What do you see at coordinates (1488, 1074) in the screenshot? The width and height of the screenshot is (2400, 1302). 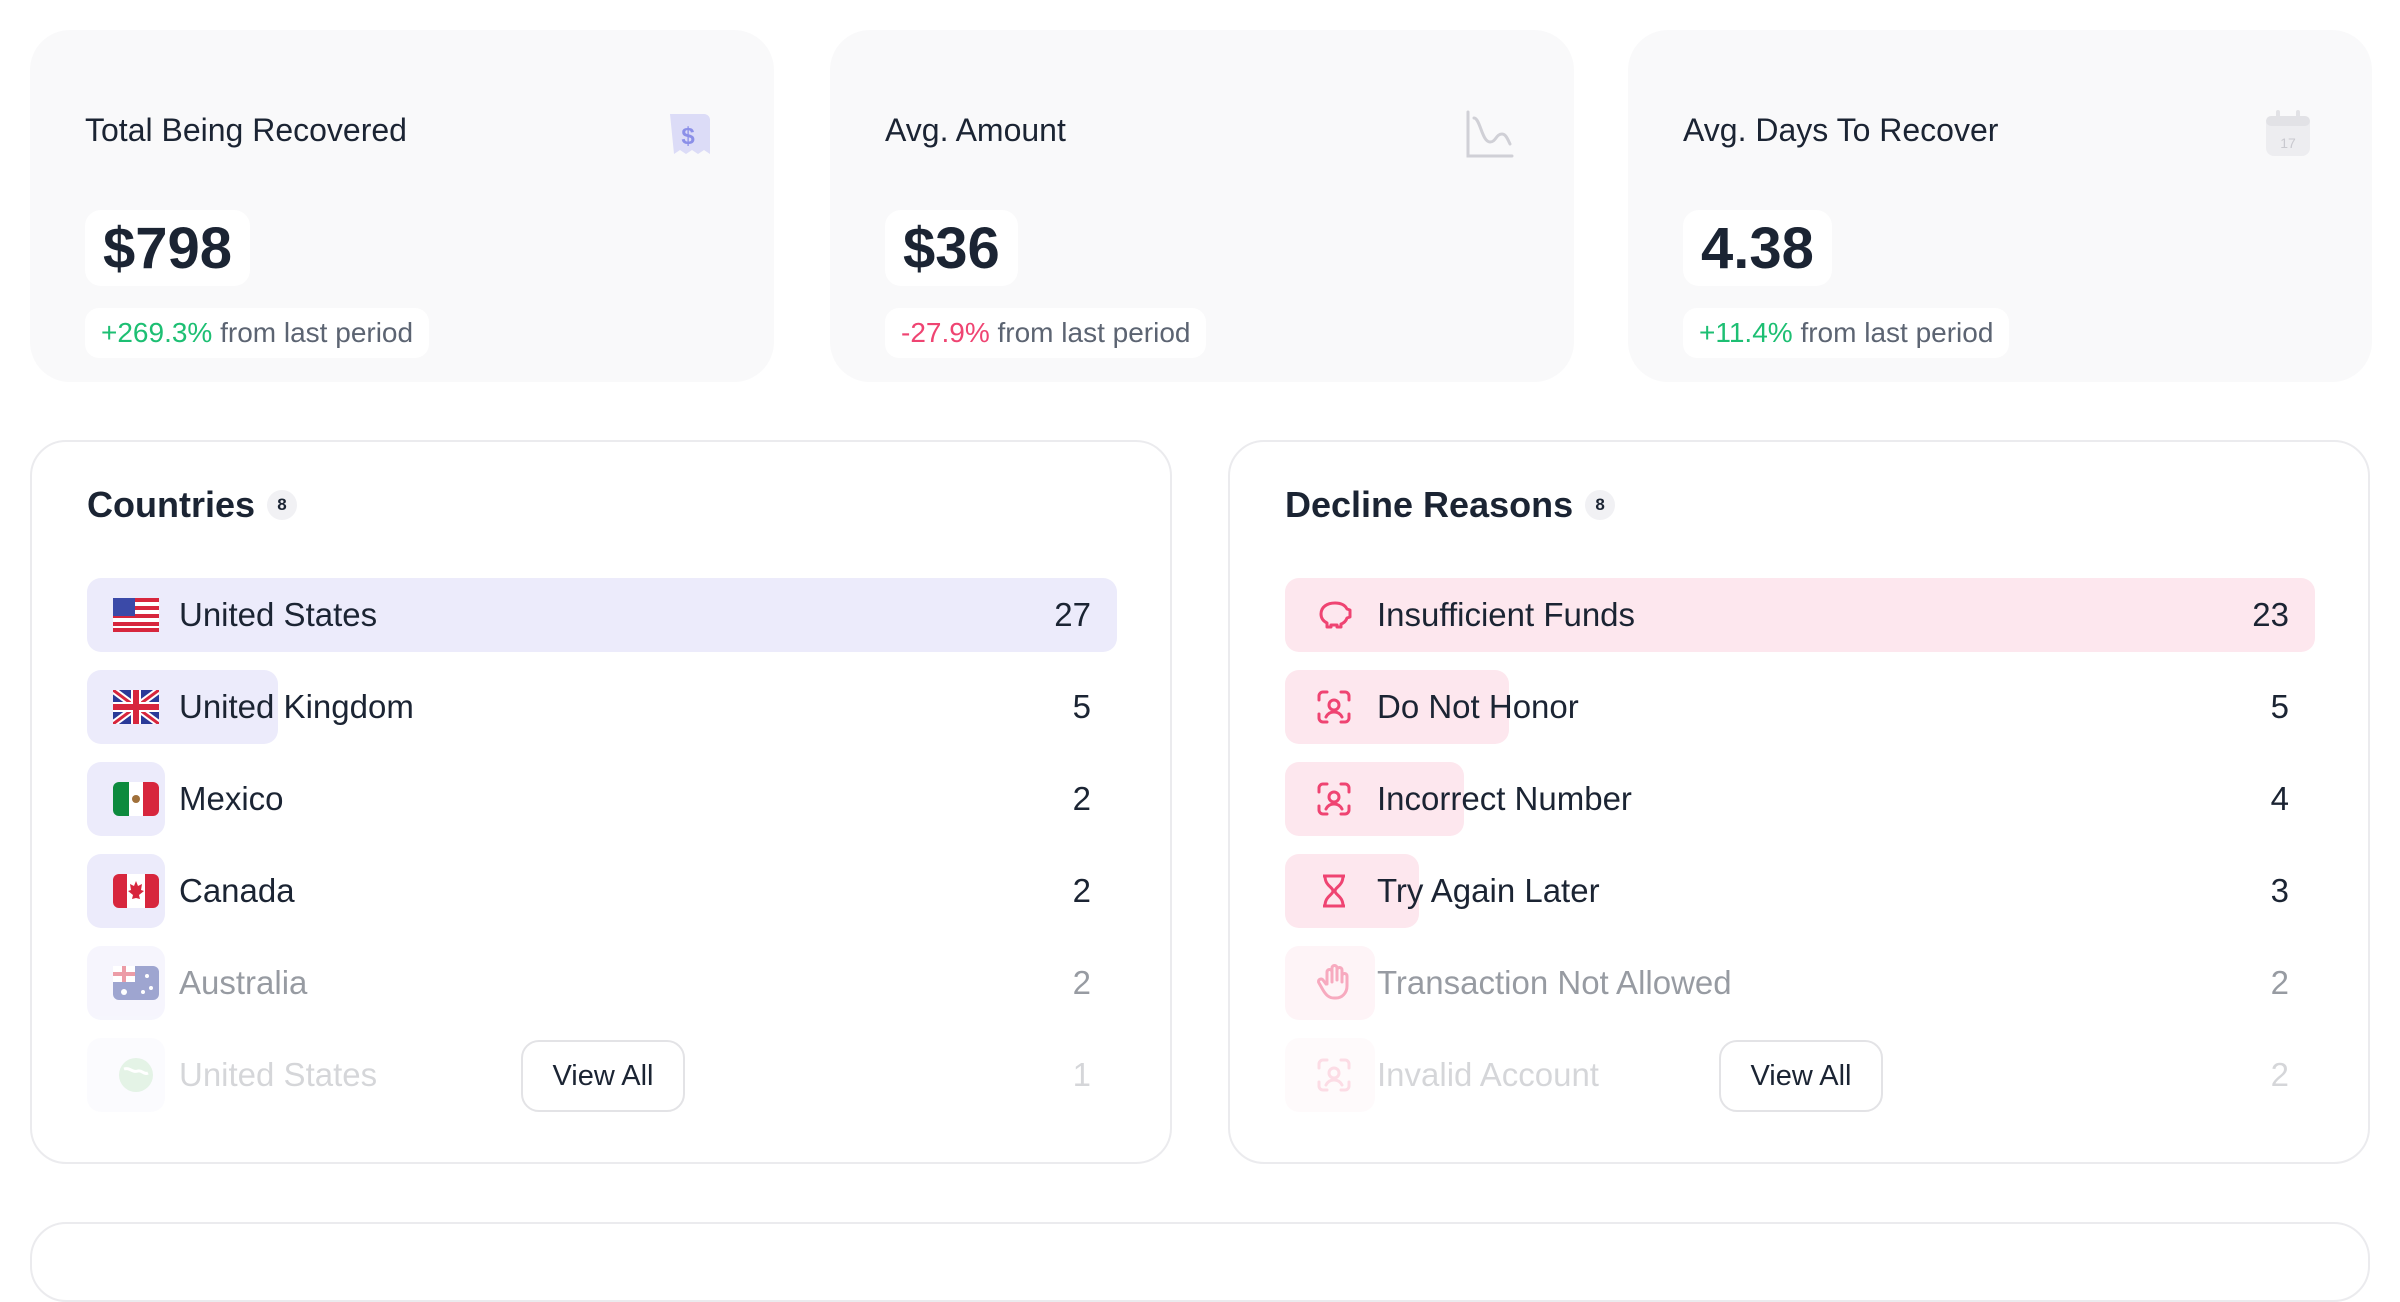 I see `list-item-label: Invalid Account` at bounding box center [1488, 1074].